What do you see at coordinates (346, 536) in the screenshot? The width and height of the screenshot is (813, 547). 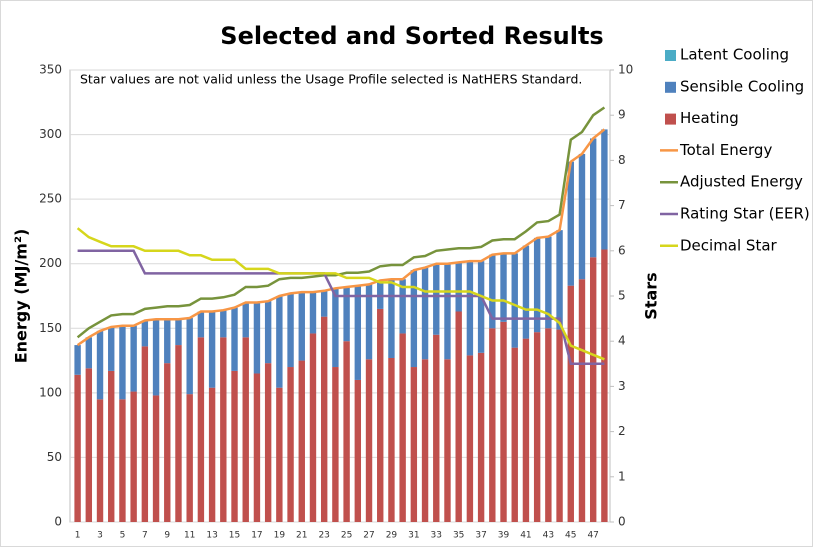 I see `x-tick-label: 25` at bounding box center [346, 536].